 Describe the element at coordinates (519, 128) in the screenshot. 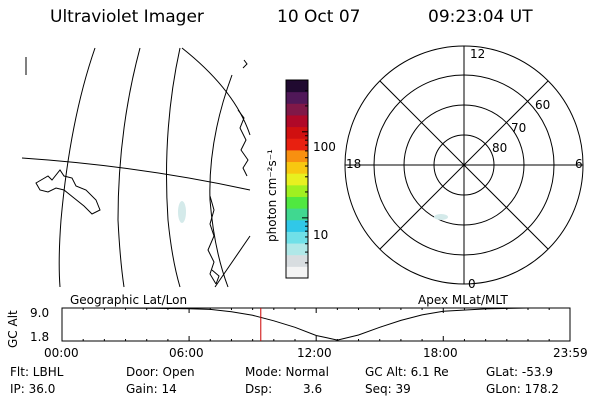

I see `mlat-label-70: 70` at that location.